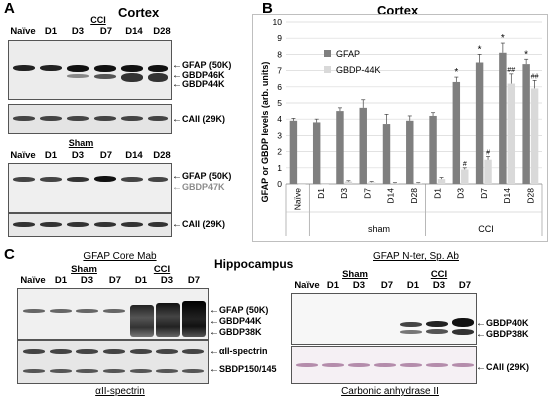  I want to click on panel-c-right-caption: Carbonic anhydrase II, so click(390, 391).